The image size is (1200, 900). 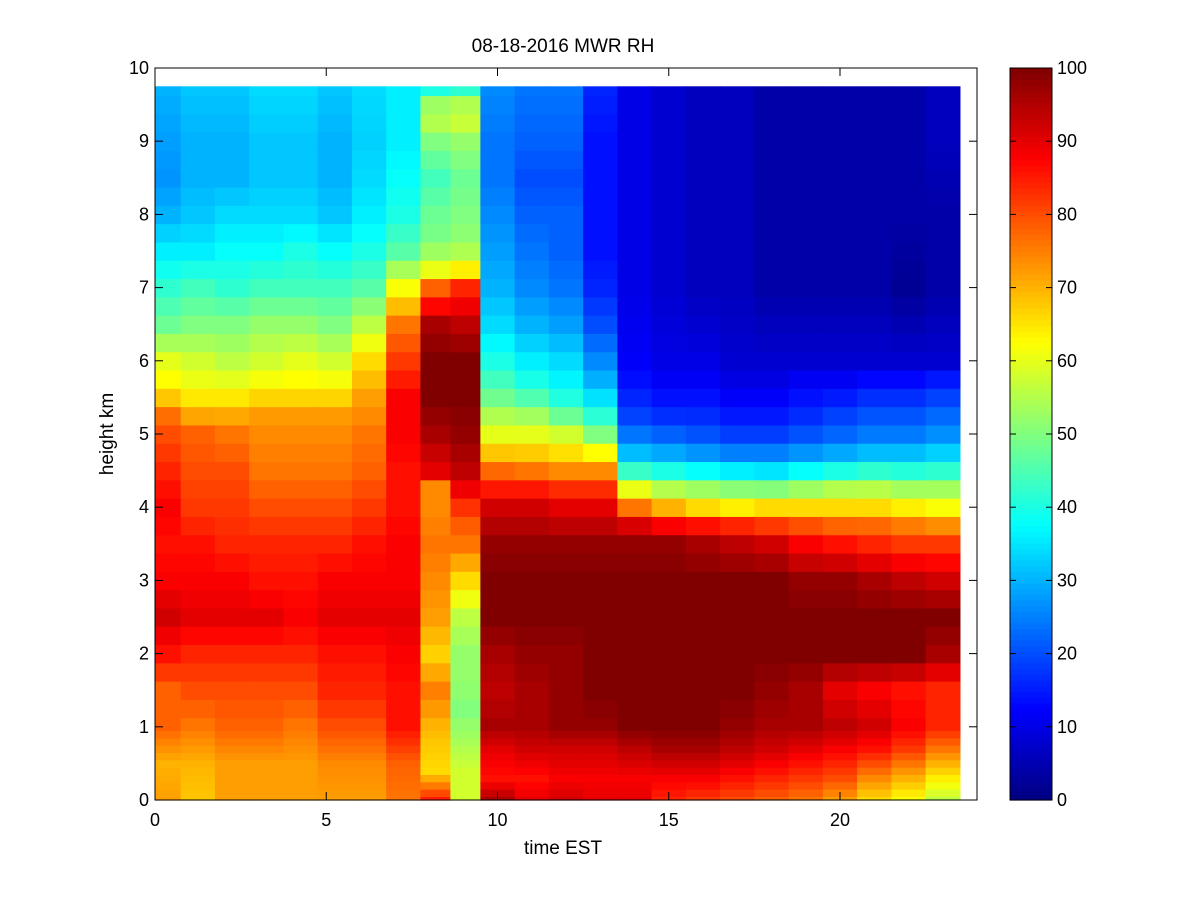 What do you see at coordinates (144, 654) in the screenshot?
I see `y-tick-label: 2` at bounding box center [144, 654].